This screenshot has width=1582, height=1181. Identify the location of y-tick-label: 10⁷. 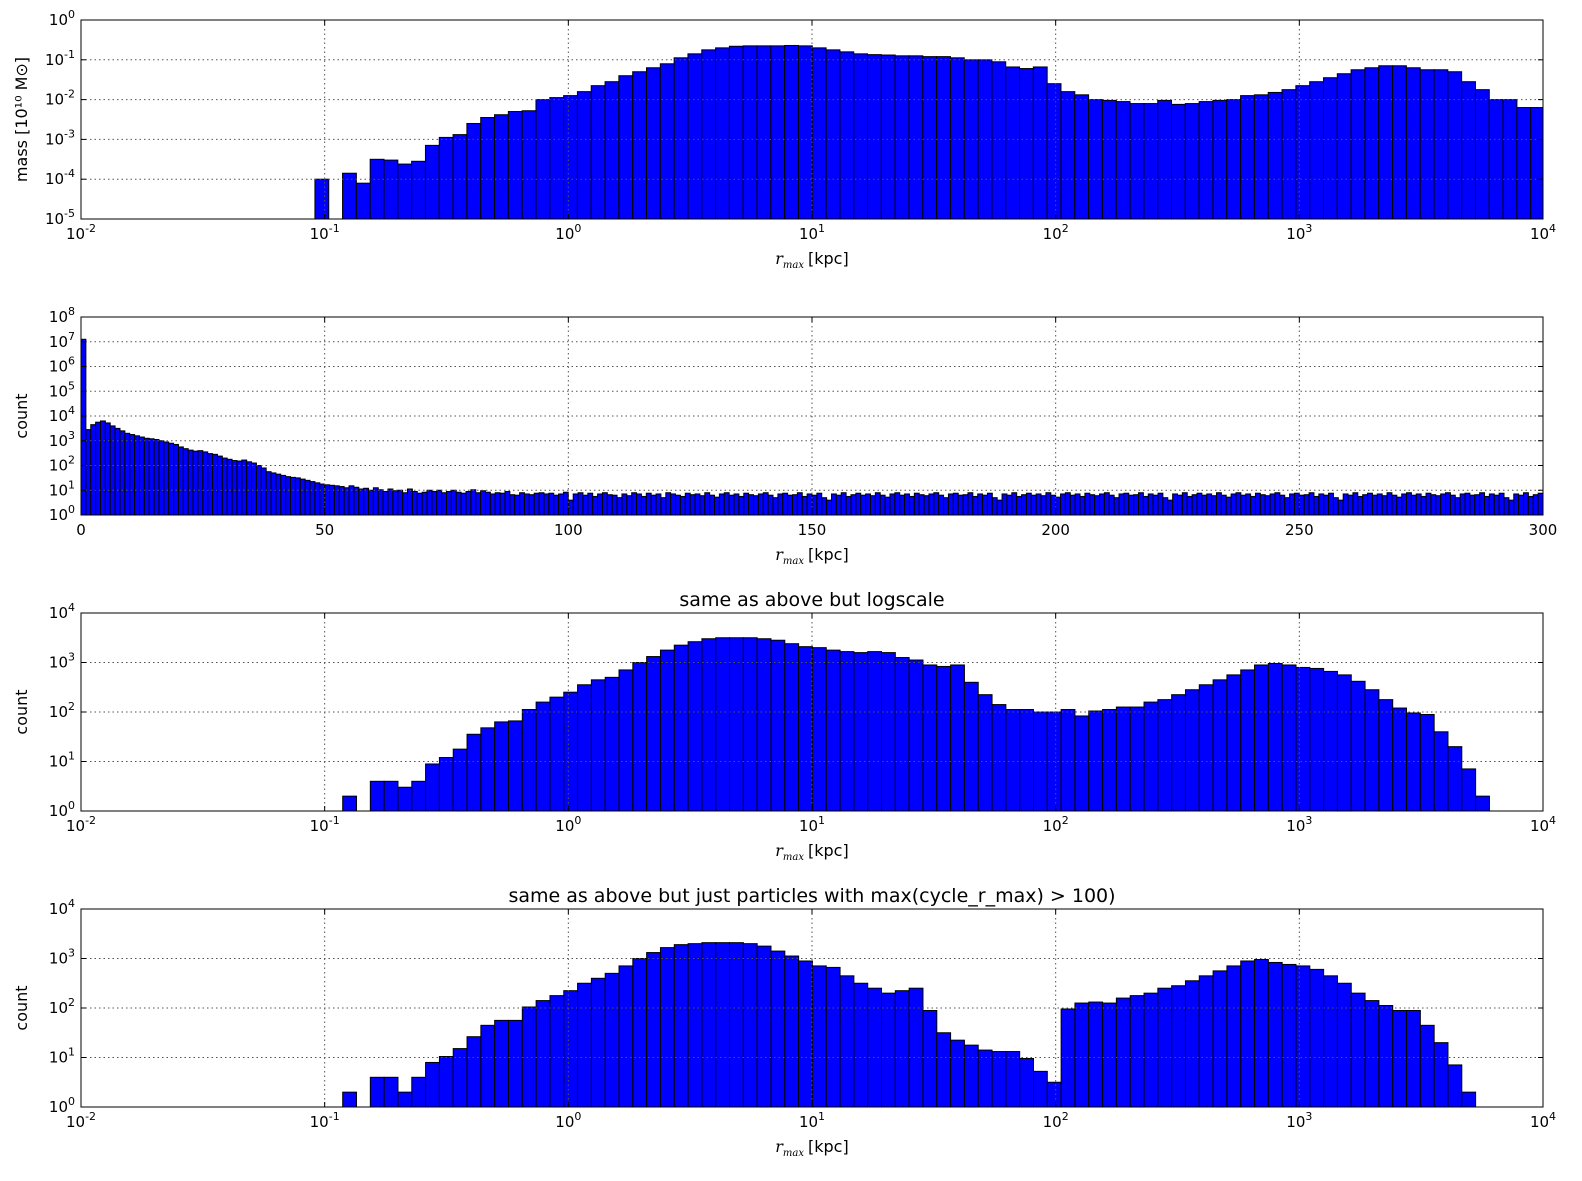
(62, 340).